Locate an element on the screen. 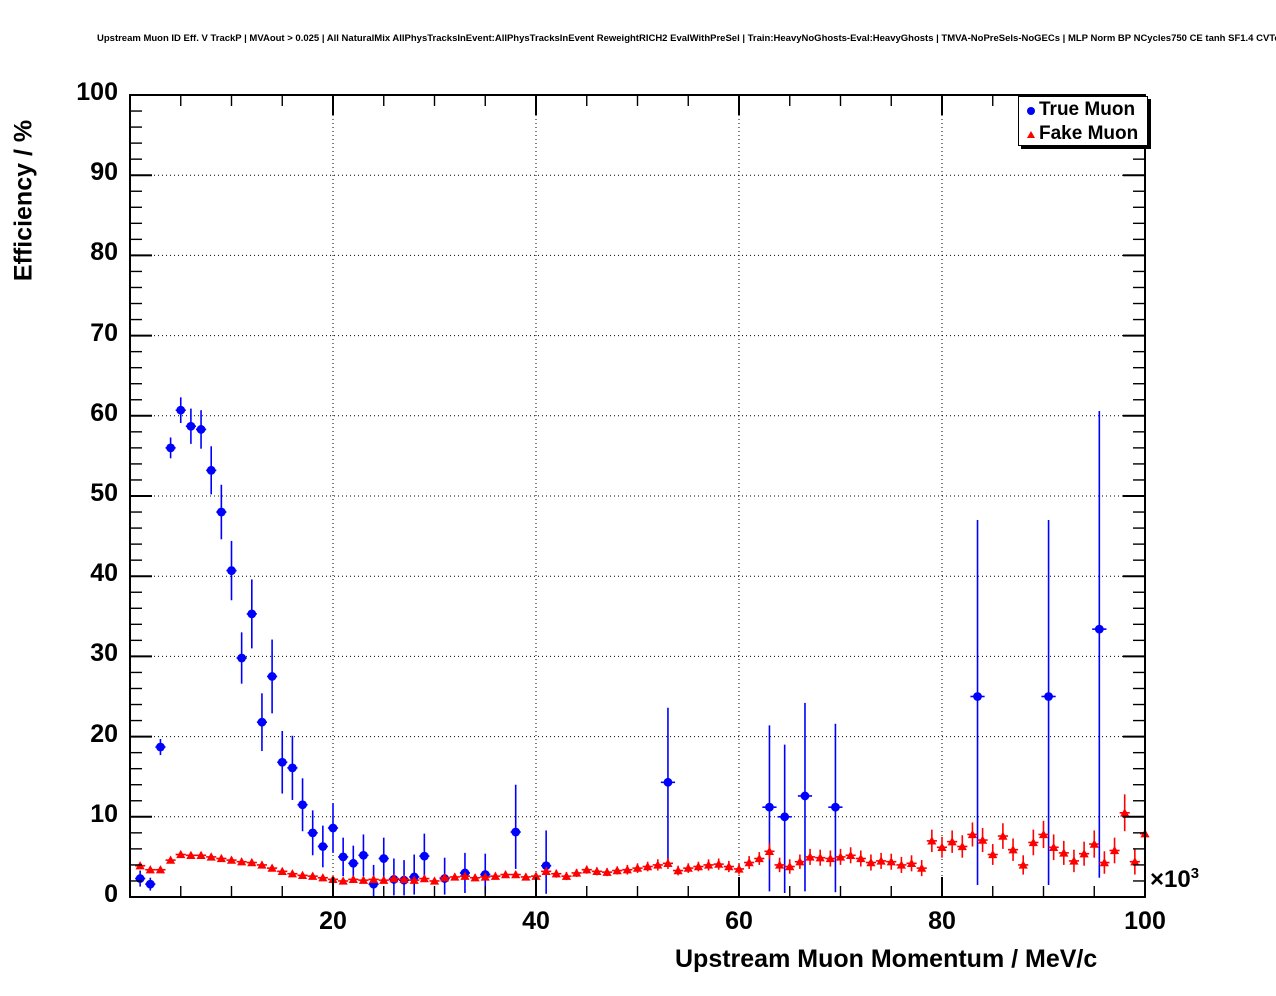  y-tick-label: 0 is located at coordinates (111, 894).